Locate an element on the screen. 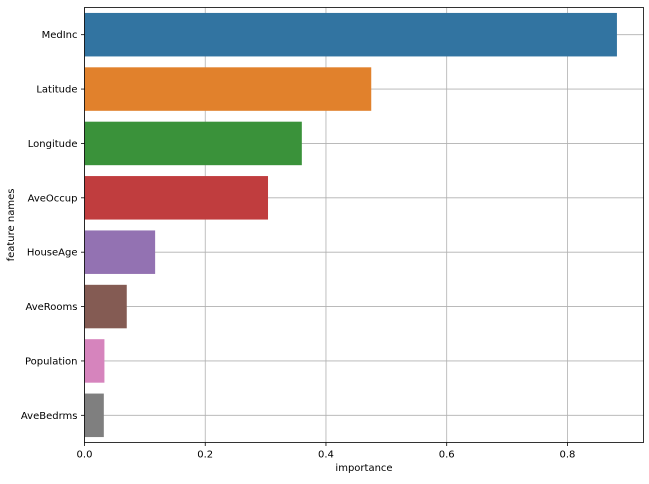  y-tick-label: Longitude is located at coordinates (53, 144).